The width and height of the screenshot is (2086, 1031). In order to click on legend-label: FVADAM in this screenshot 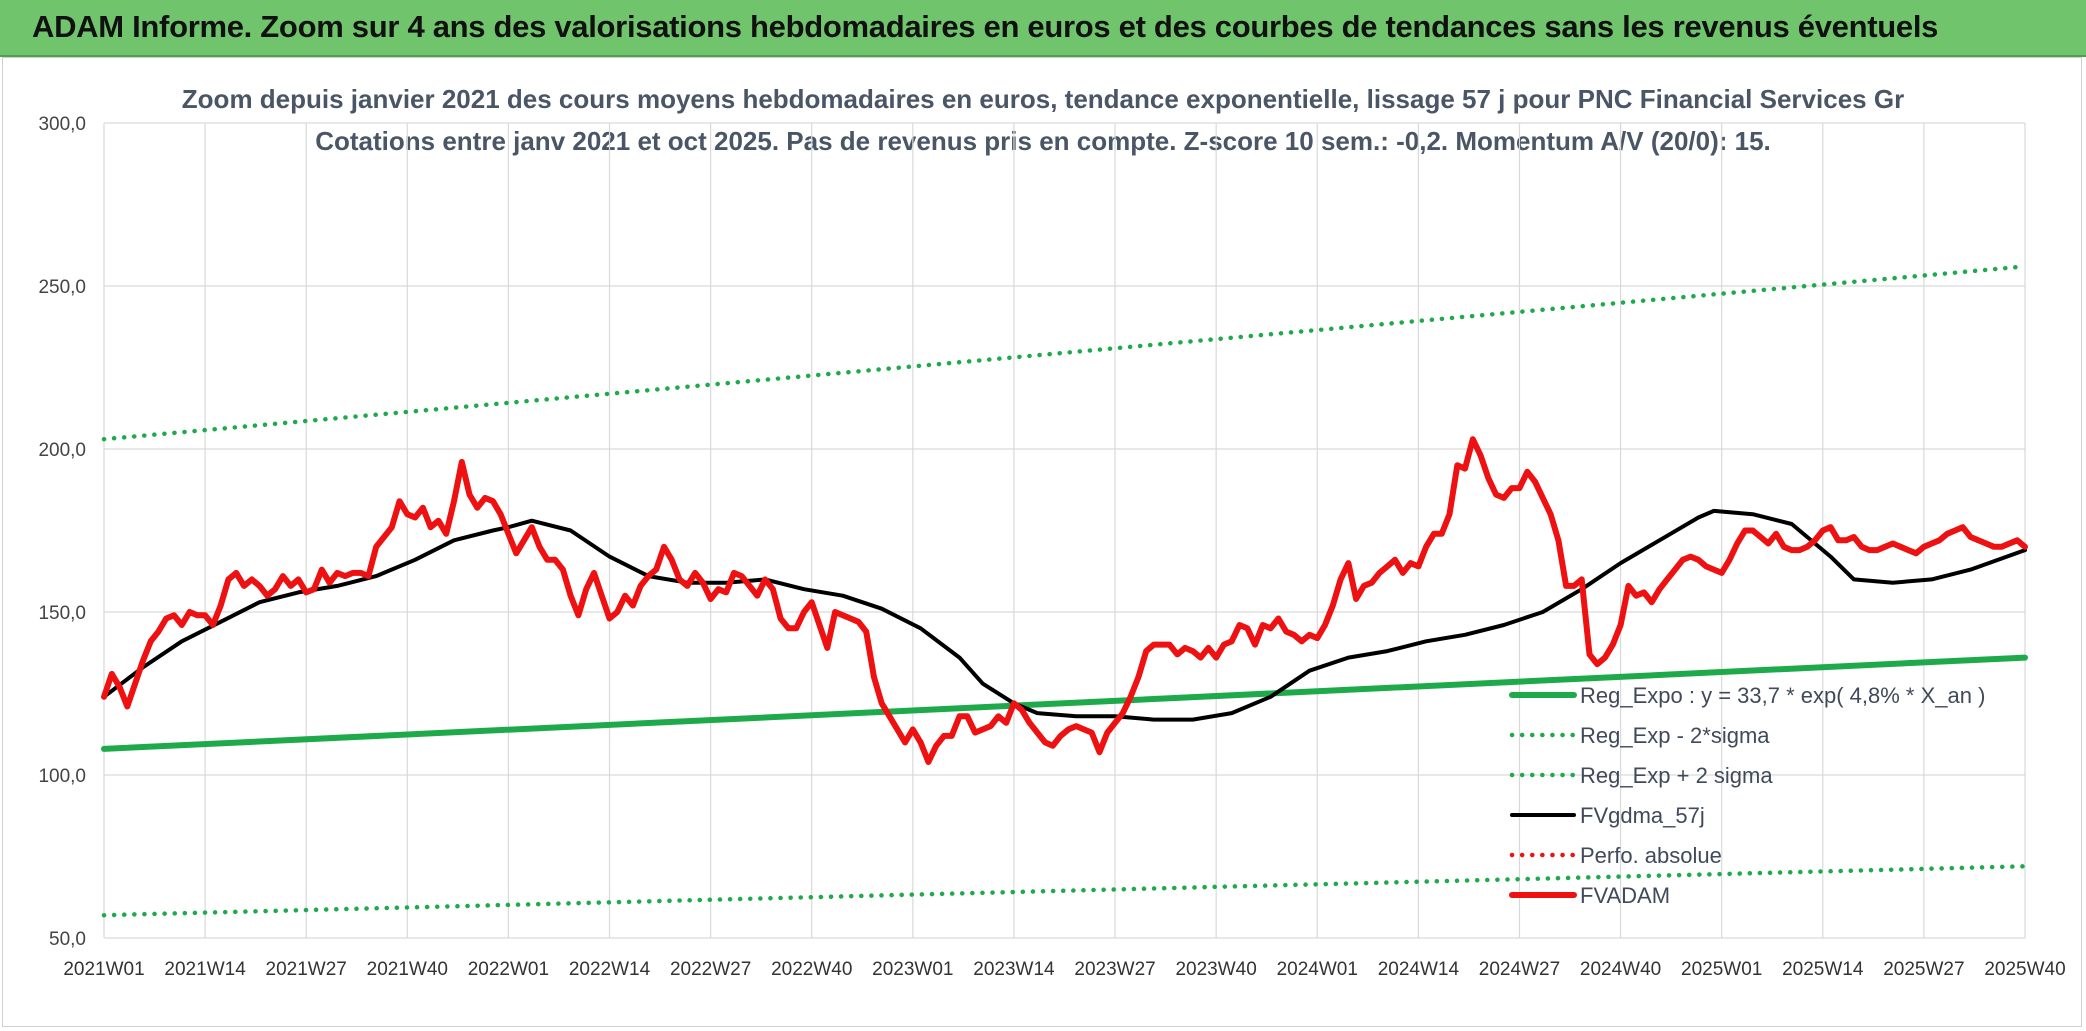, I will do `click(1625, 895)`.